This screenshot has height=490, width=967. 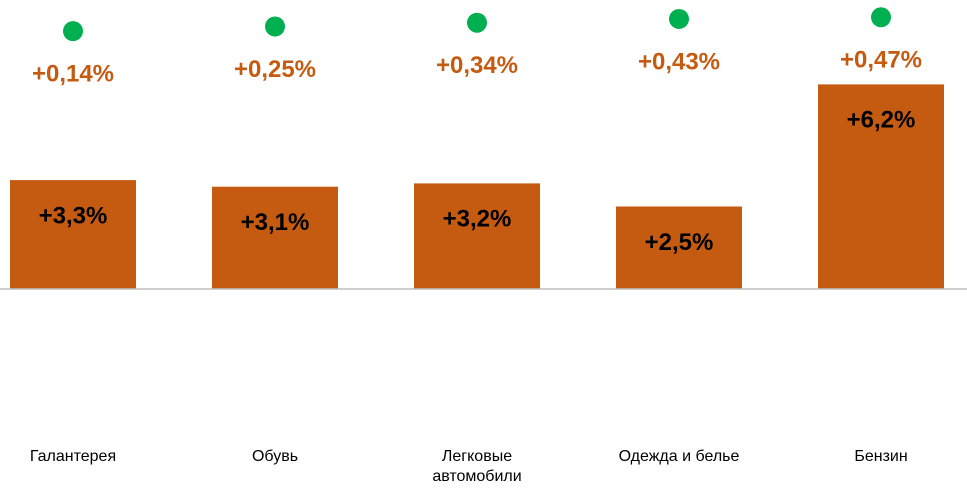 What do you see at coordinates (679, 61) in the screenshot?
I see `marker-value-label: +0,43%` at bounding box center [679, 61].